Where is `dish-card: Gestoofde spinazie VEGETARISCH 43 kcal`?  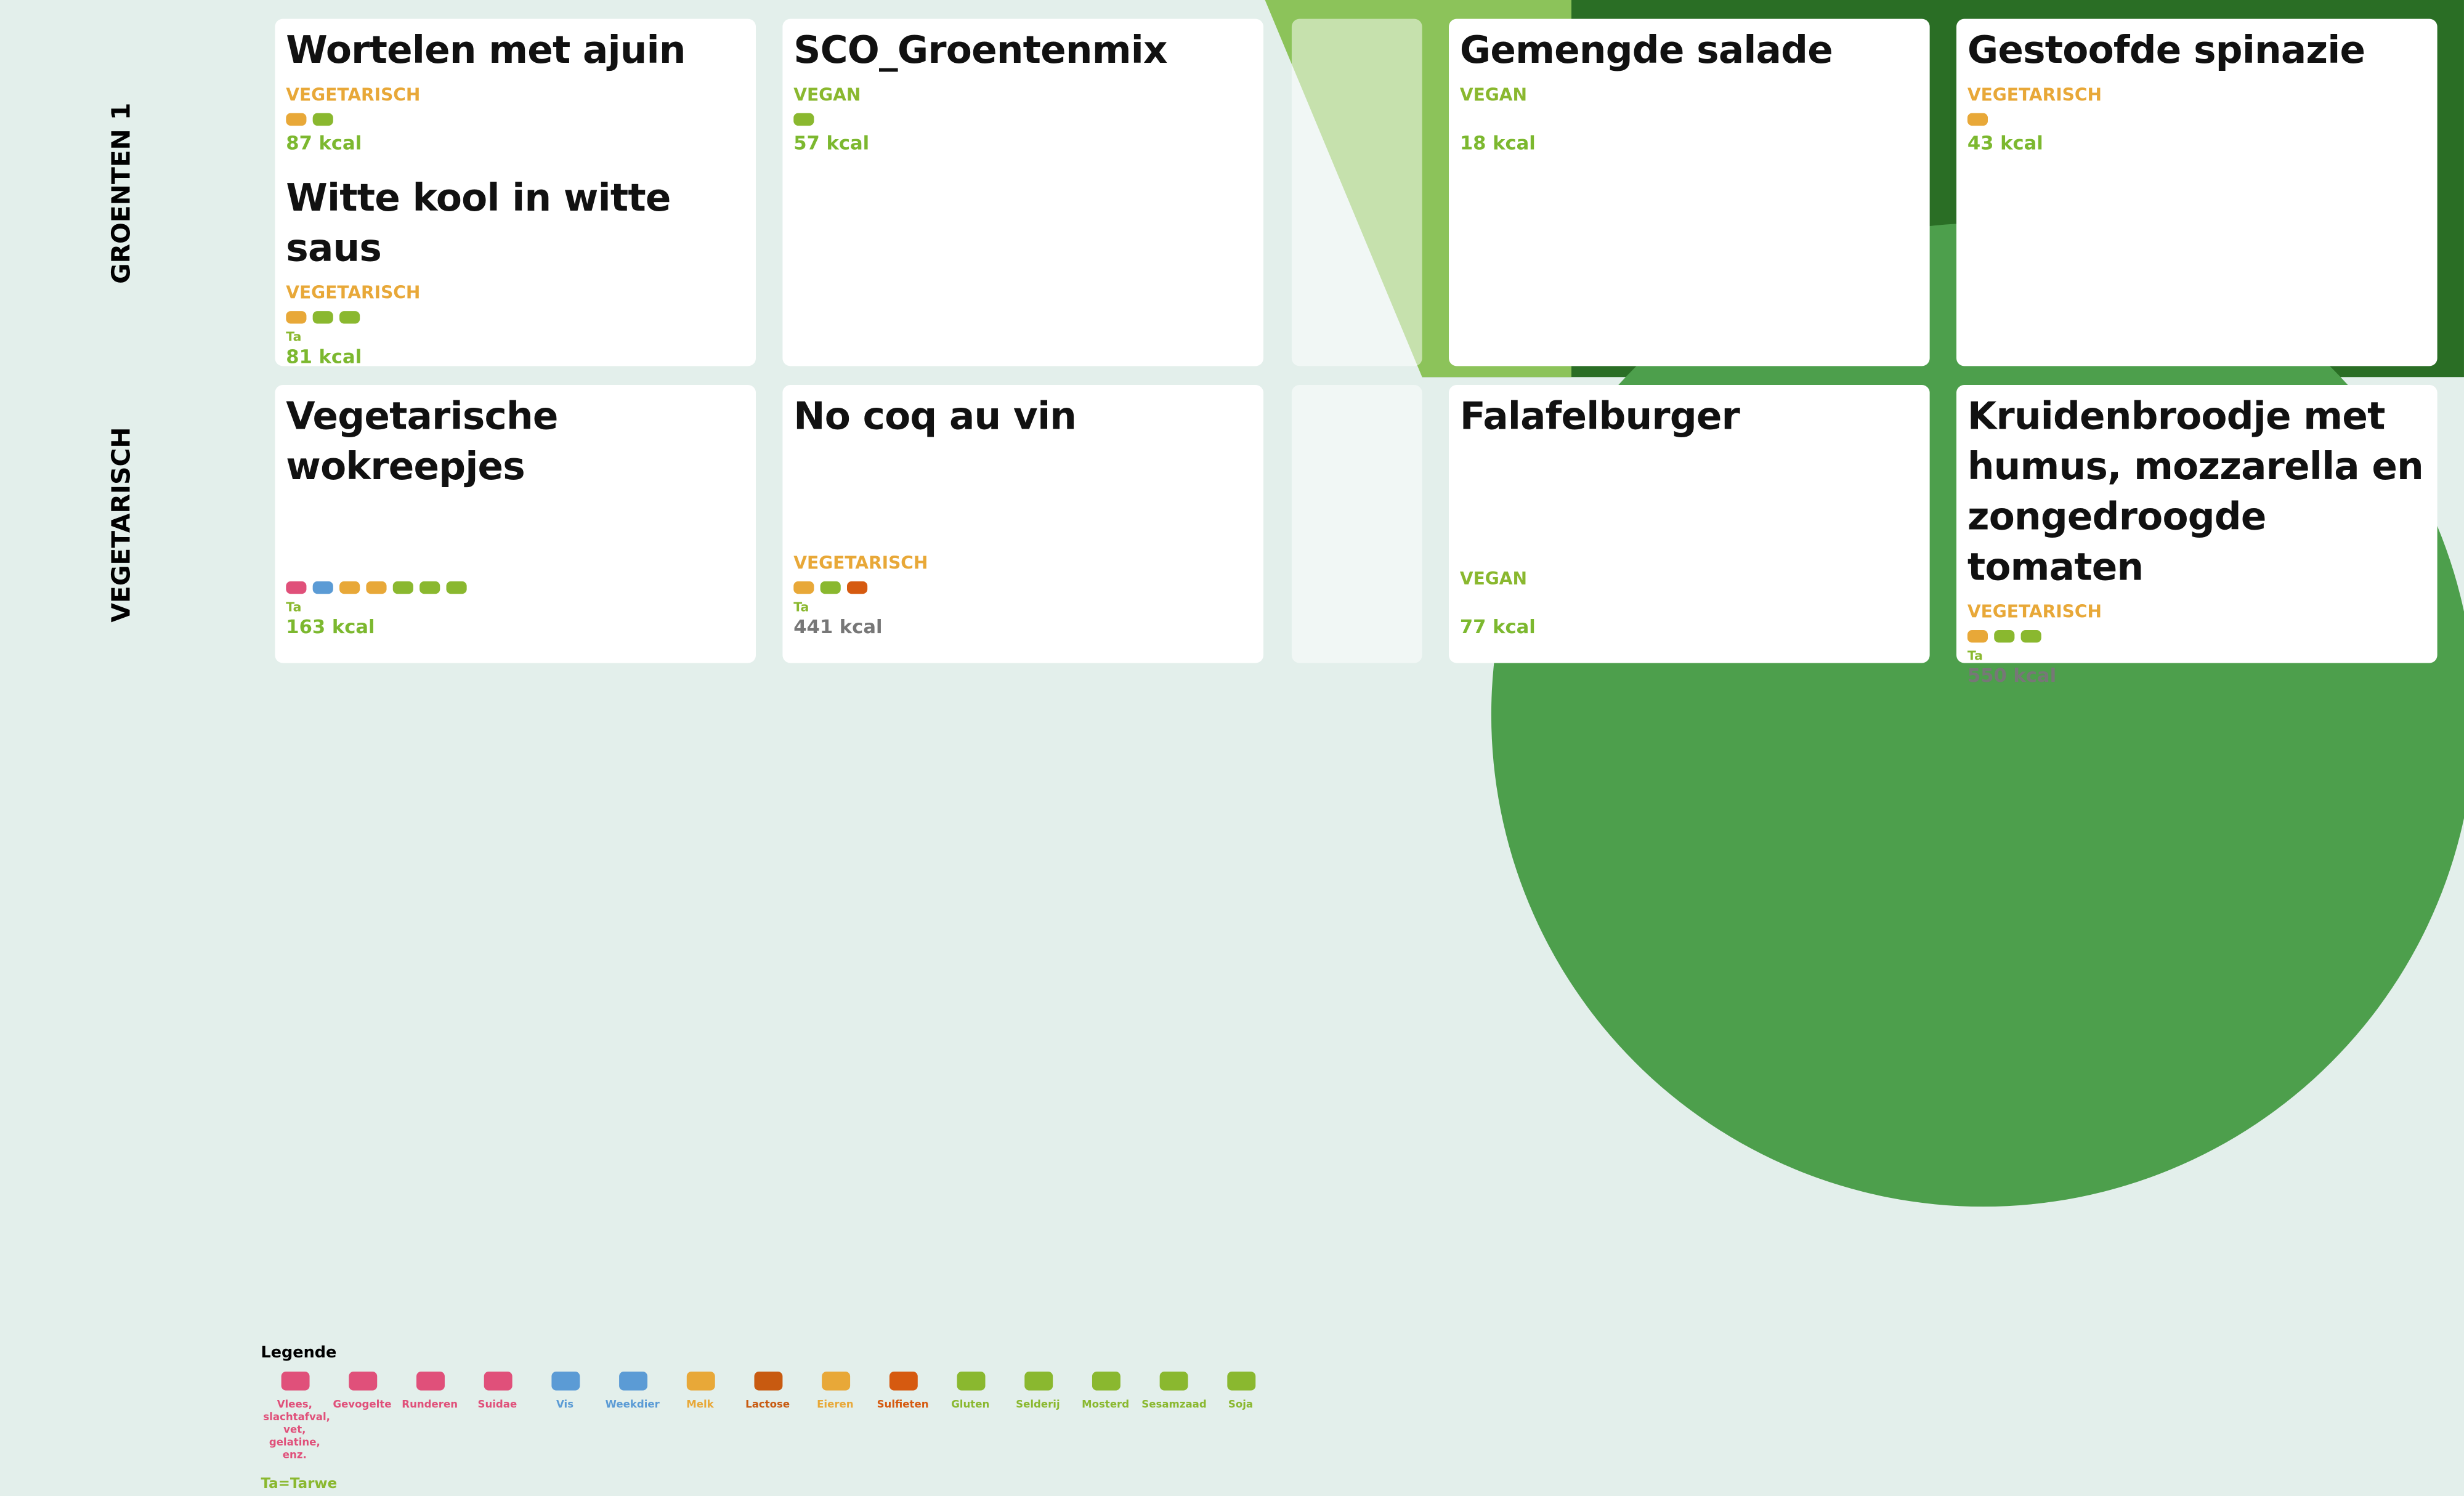
dish-card: Gestoofde spinazie VEGETARISCH 43 kcal is located at coordinates (2197, 192).